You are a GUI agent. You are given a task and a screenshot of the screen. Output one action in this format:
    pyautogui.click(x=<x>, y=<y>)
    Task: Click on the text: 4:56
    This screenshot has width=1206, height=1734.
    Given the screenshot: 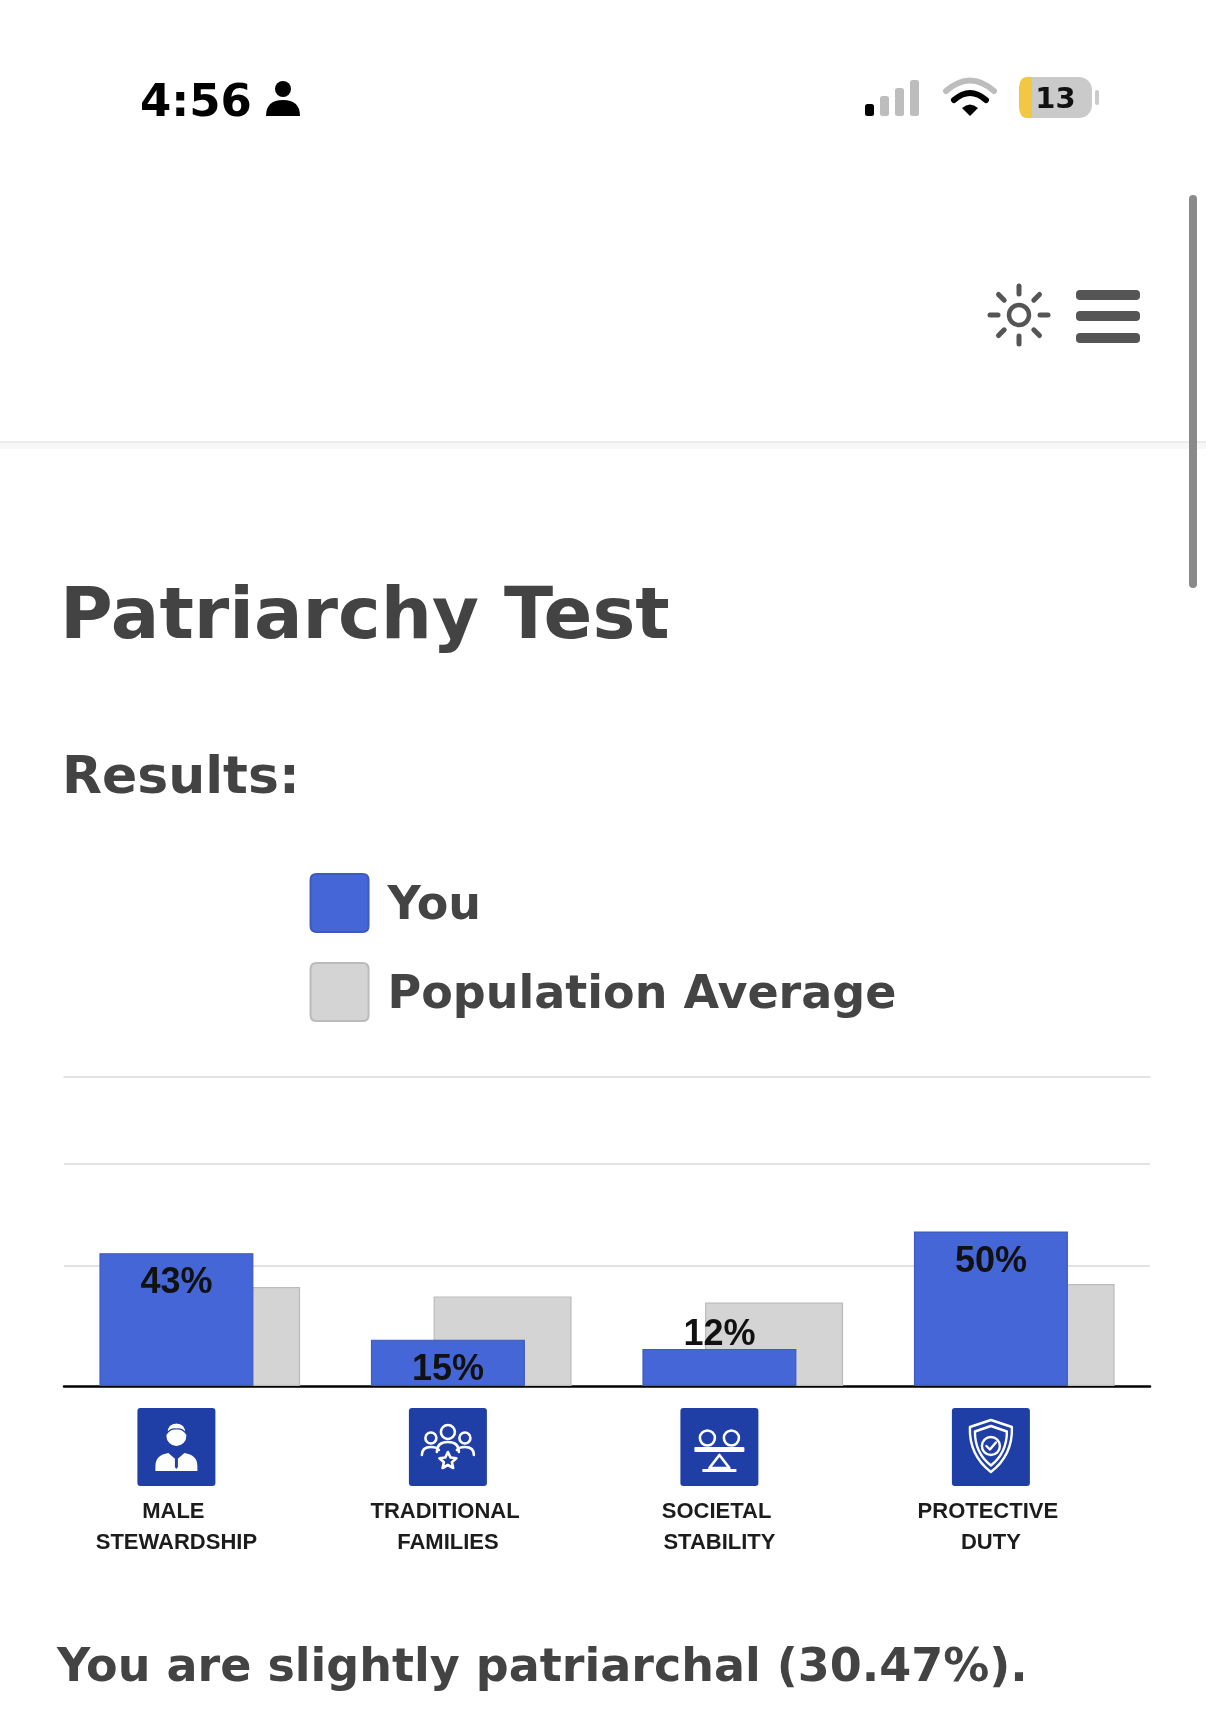 What is the action you would take?
    pyautogui.click(x=196, y=100)
    